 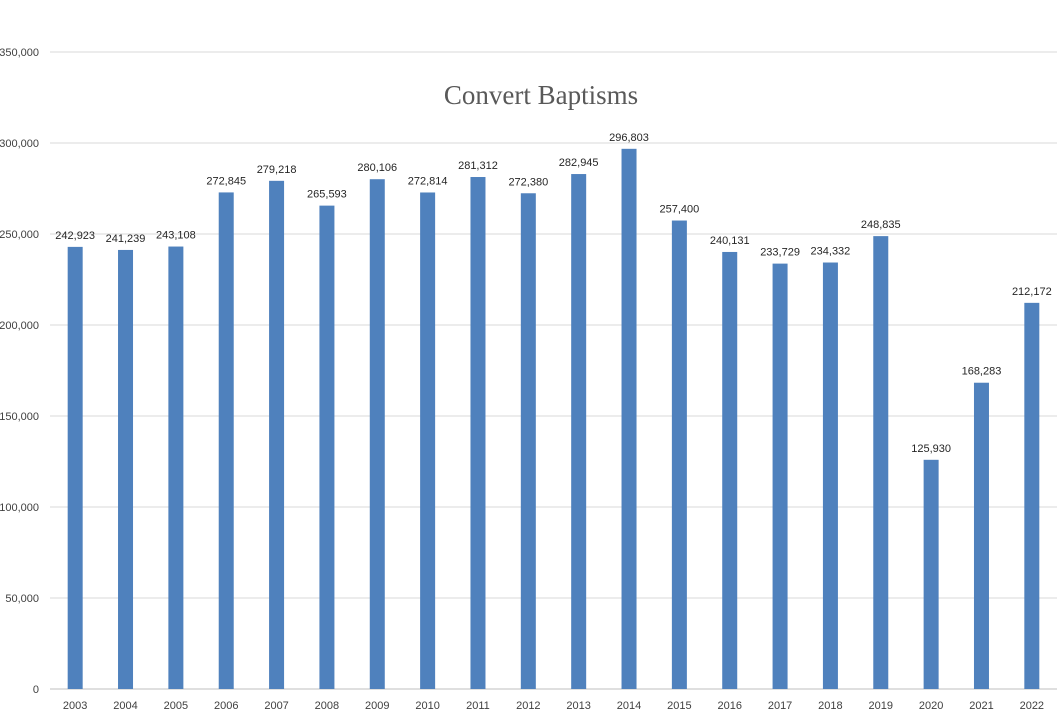 I want to click on data-label: 279,218, so click(x=277, y=170).